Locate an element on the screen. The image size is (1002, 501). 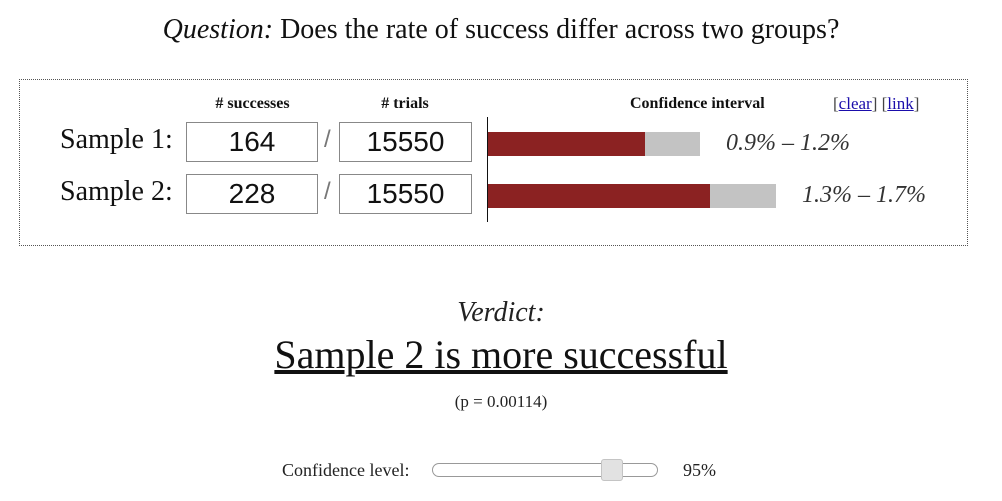
successes-header: # successes is located at coordinates (252, 103).